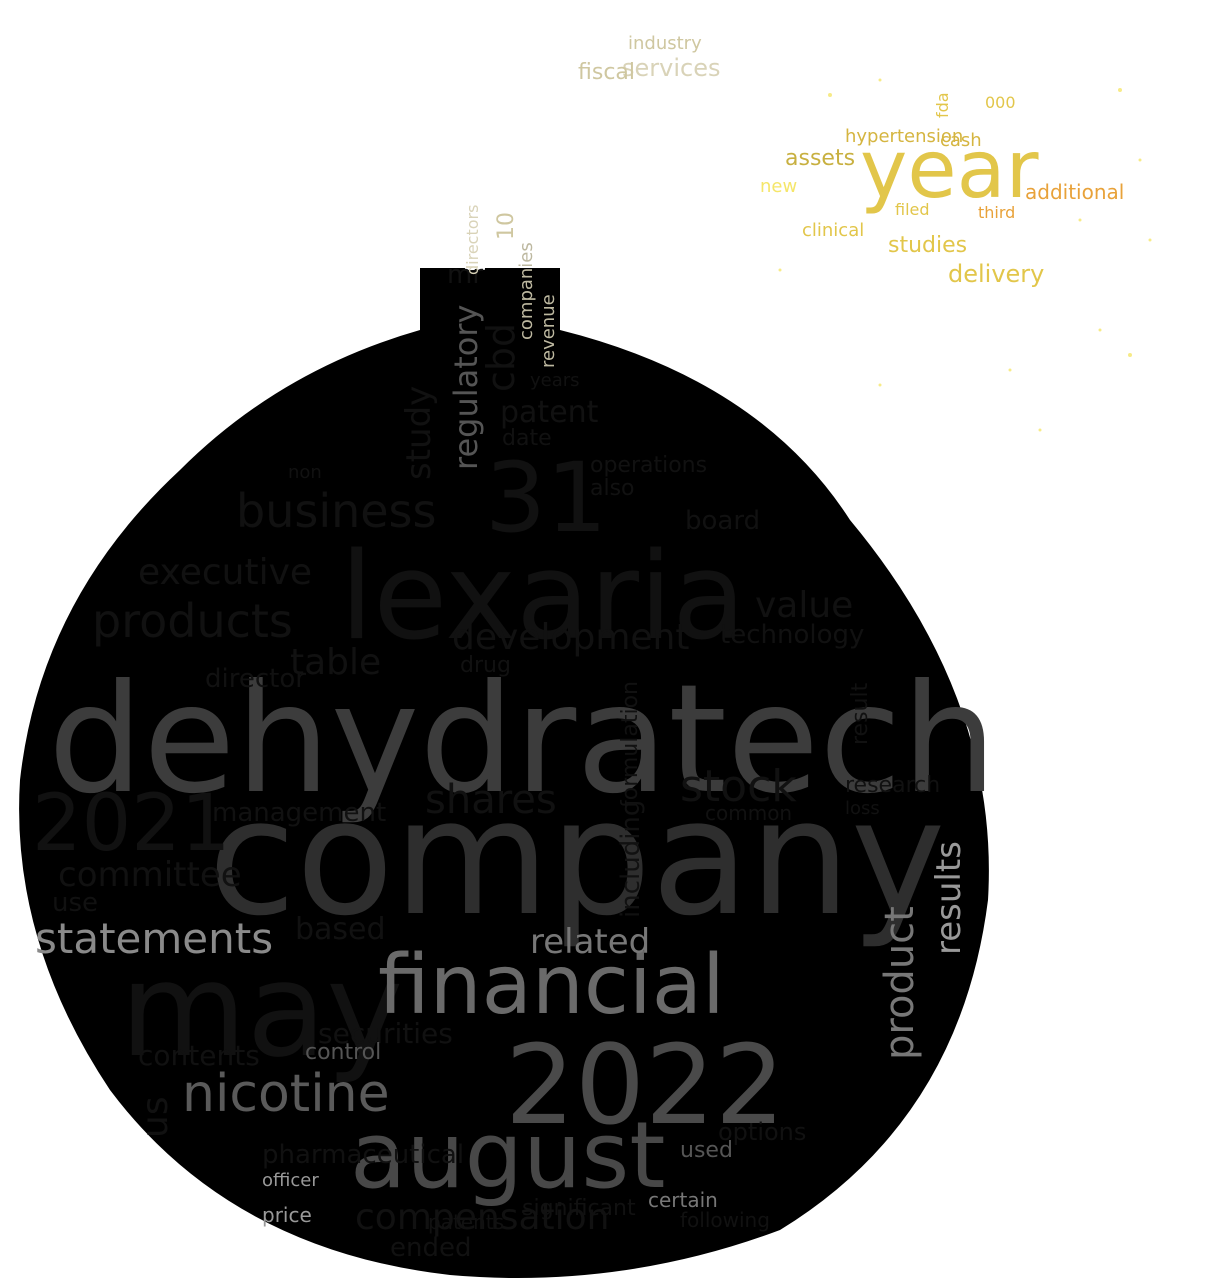 The height and width of the screenshot is (1280, 1218). I want to click on word: common, so click(749, 813).